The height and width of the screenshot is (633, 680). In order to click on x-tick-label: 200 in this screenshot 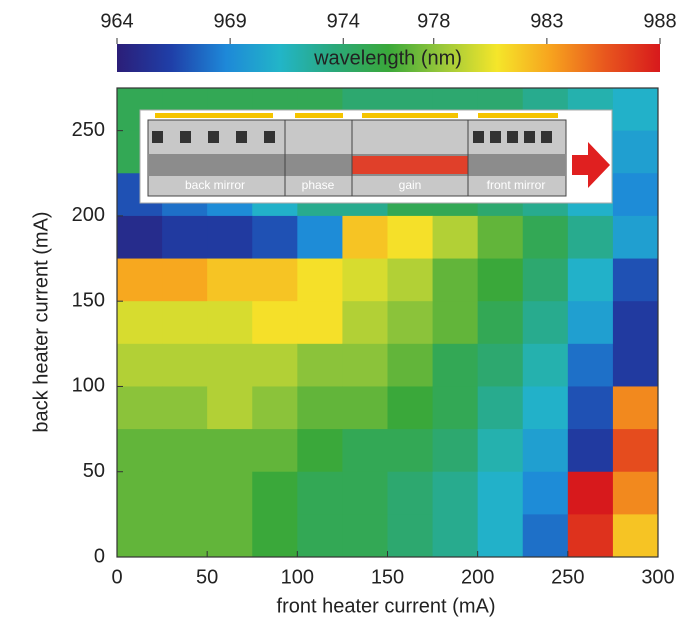, I will do `click(477, 577)`.